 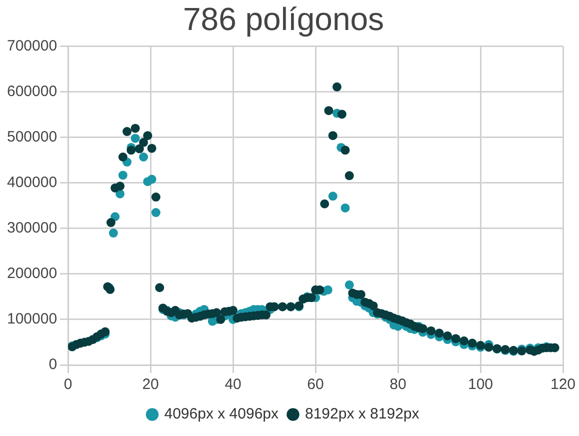 I want to click on y-tick-label: 500000, so click(x=32, y=137).